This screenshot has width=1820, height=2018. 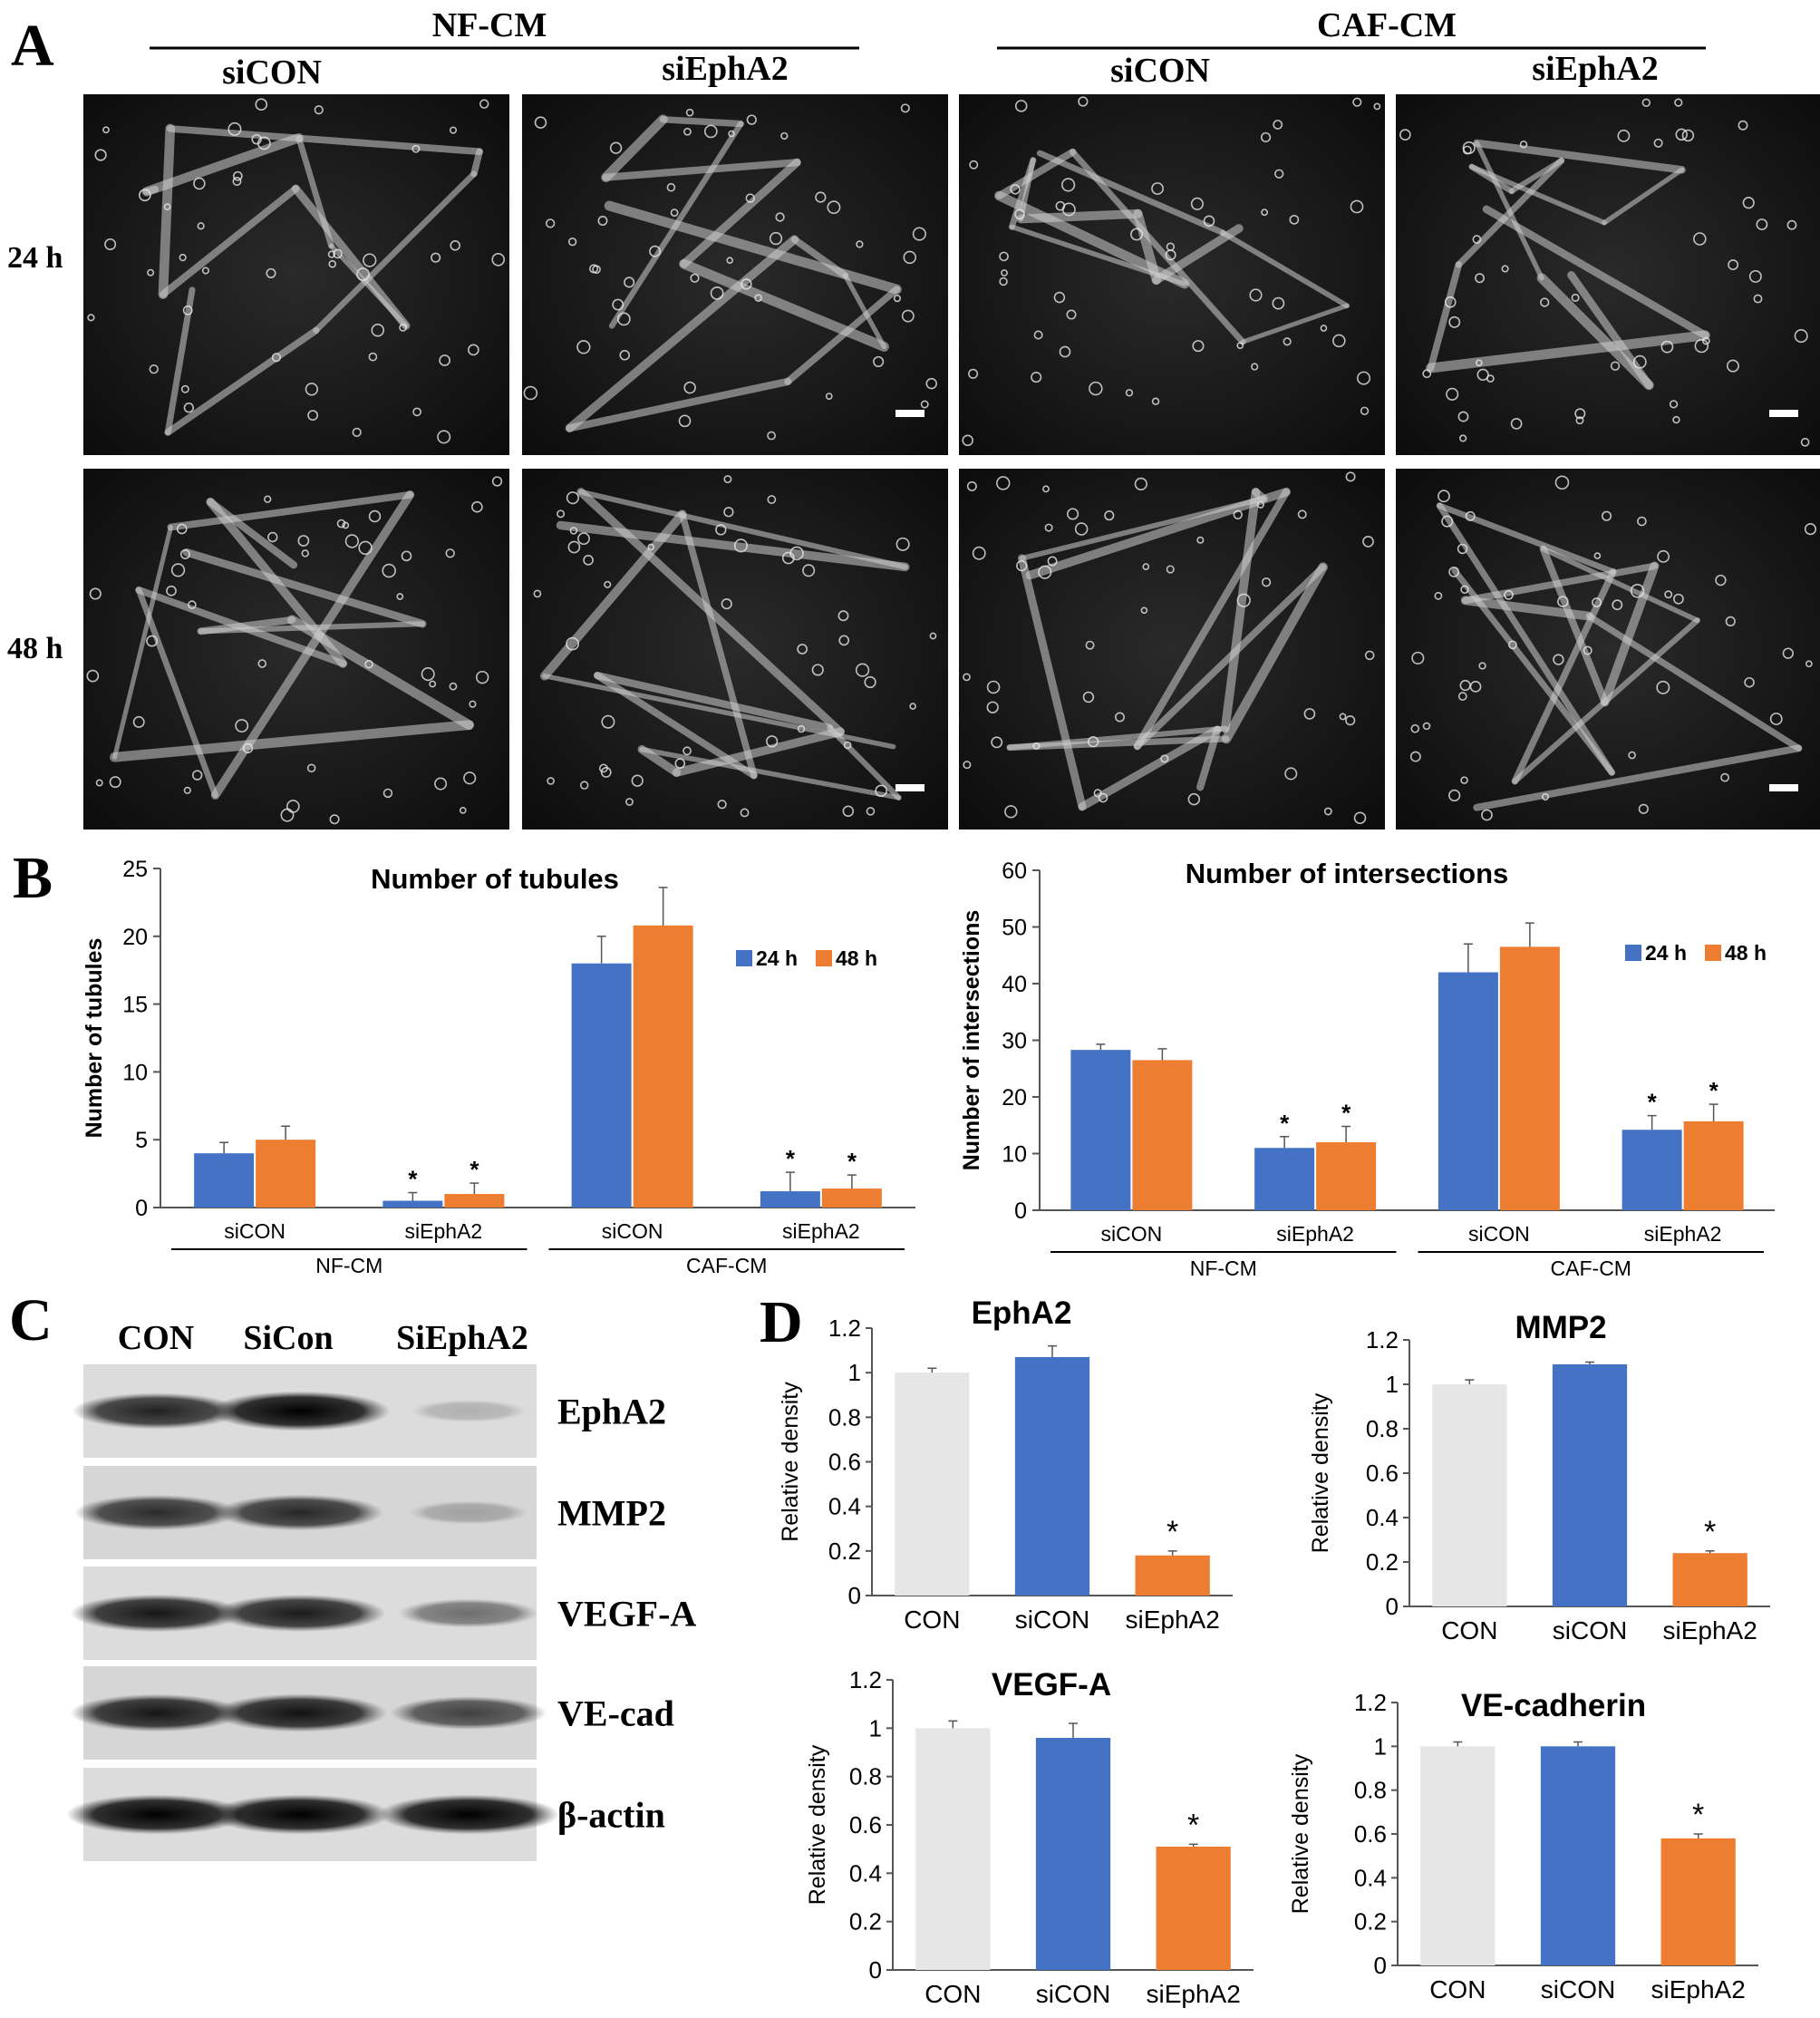 What do you see at coordinates (953, 1849) in the screenshot?
I see `bar-con` at bounding box center [953, 1849].